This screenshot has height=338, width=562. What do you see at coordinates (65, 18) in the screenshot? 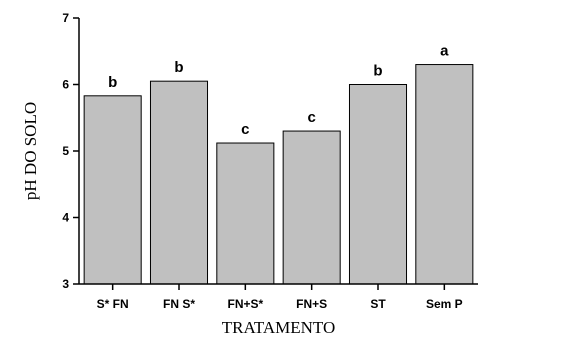
I see `y-tick-label: 7` at bounding box center [65, 18].